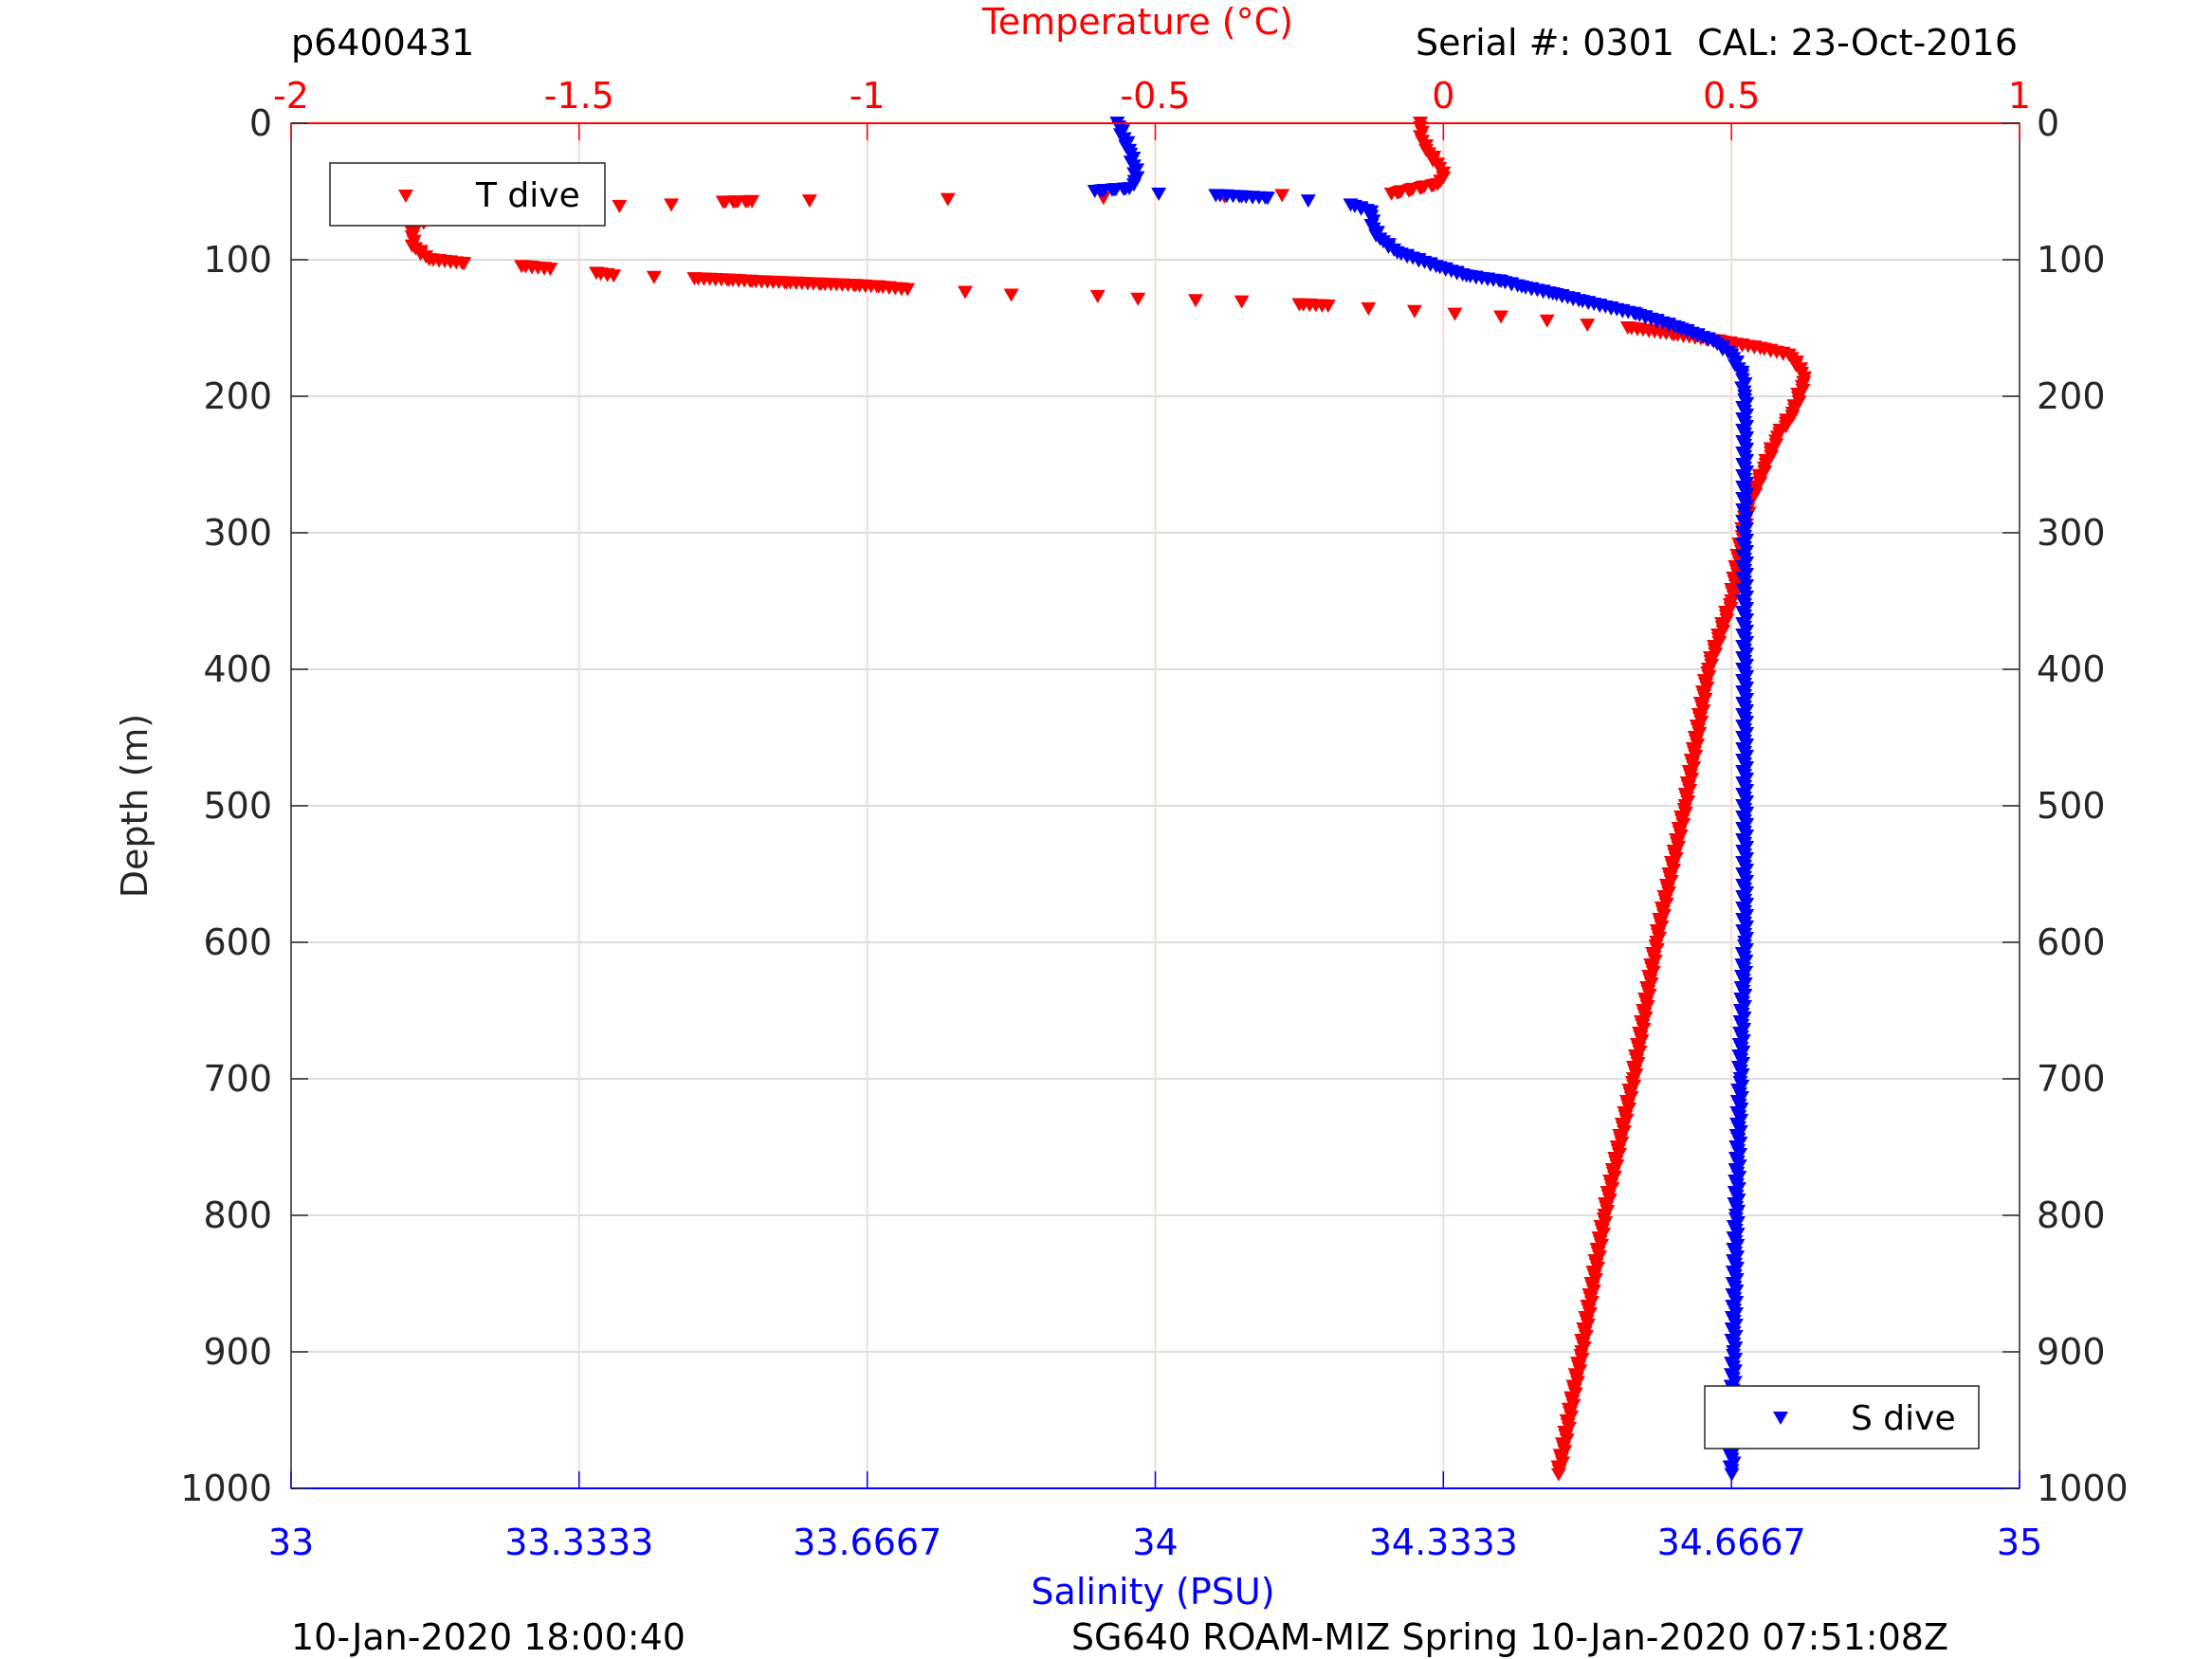 The height and width of the screenshot is (1659, 2212). What do you see at coordinates (1137, 22) in the screenshot?
I see `temperature-axis-label: Temperature (°C)` at bounding box center [1137, 22].